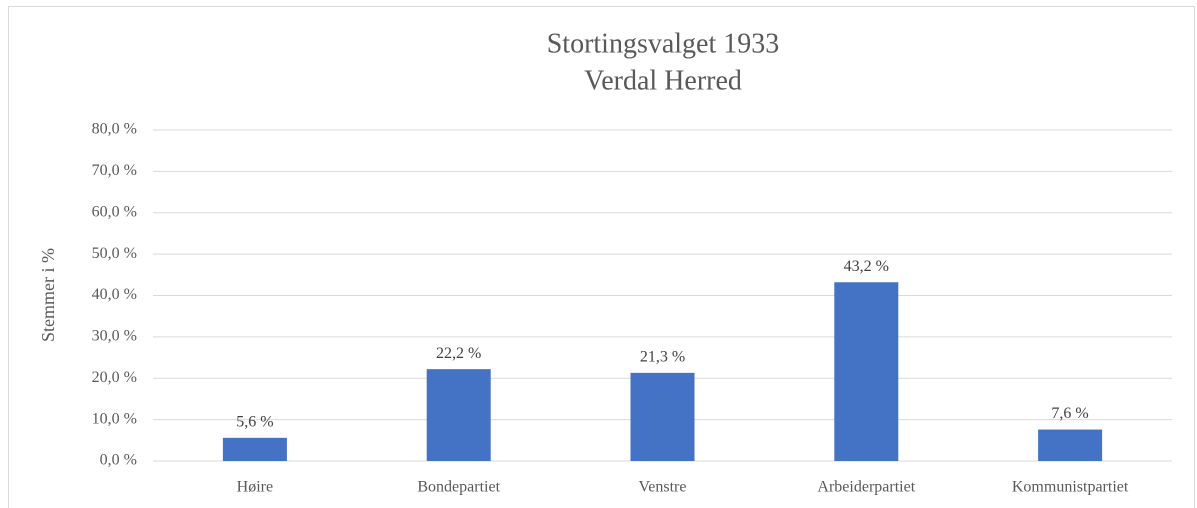  Describe the element at coordinates (662, 357) in the screenshot. I see `data-label: 21,3 %` at that location.